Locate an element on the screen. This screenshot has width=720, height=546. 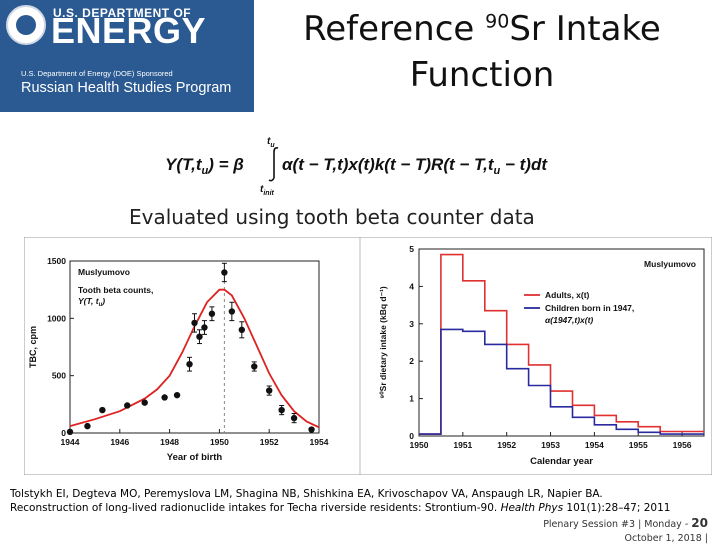
logo-program: Russian Health Studies Program is located at coordinates (126, 88).